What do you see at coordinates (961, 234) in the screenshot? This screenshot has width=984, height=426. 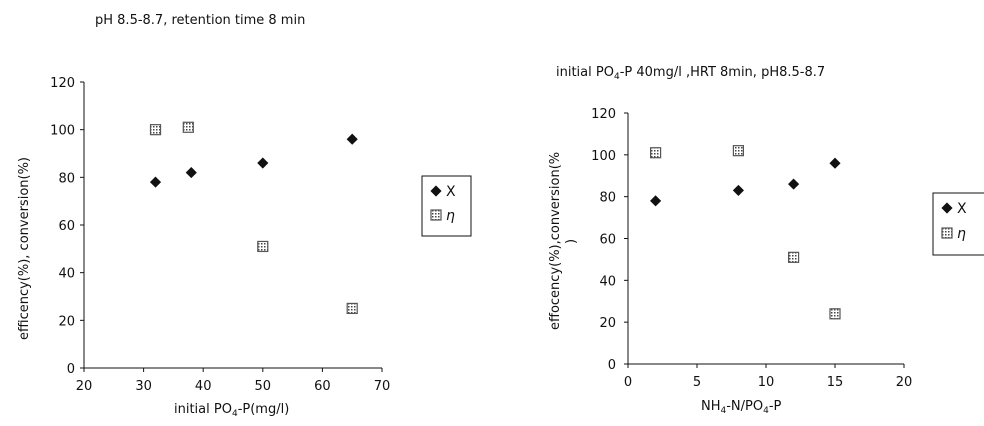 I see `right-legend-label-eta: η` at bounding box center [961, 234].